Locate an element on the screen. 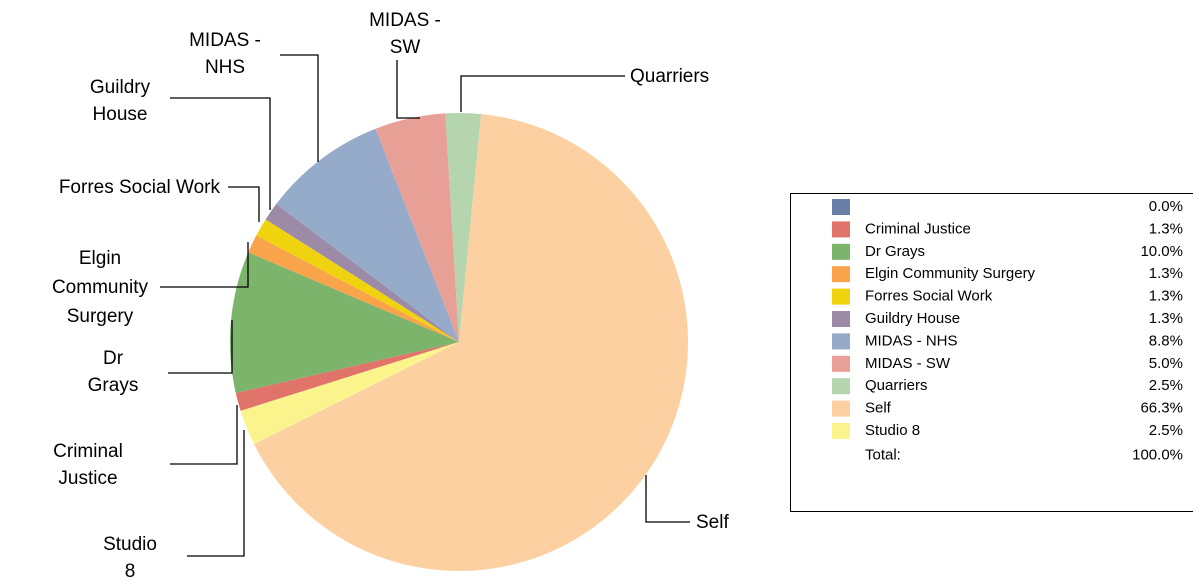 This screenshot has width=1193, height=581. legend-label: Quarriers is located at coordinates (896, 385).